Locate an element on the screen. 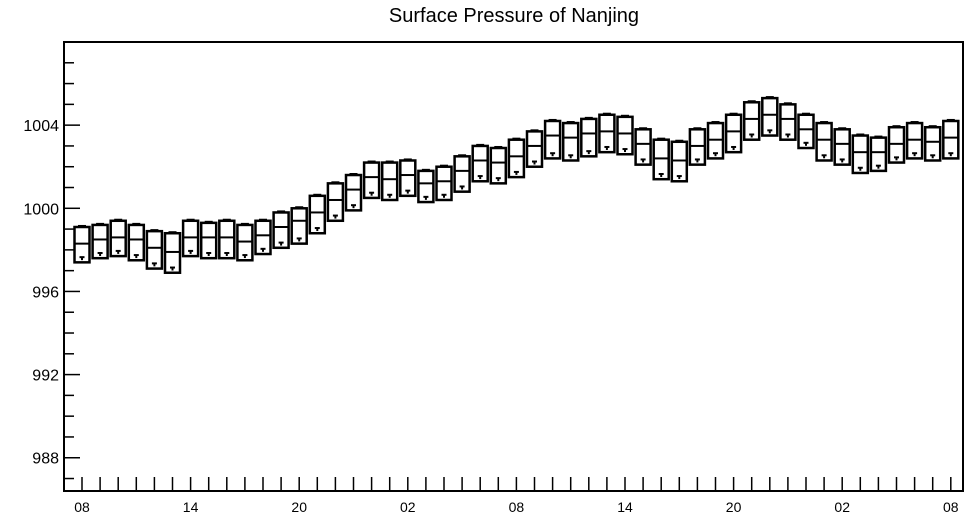 The width and height of the screenshot is (969, 520). y-tick-label: 996 is located at coordinates (45, 292).